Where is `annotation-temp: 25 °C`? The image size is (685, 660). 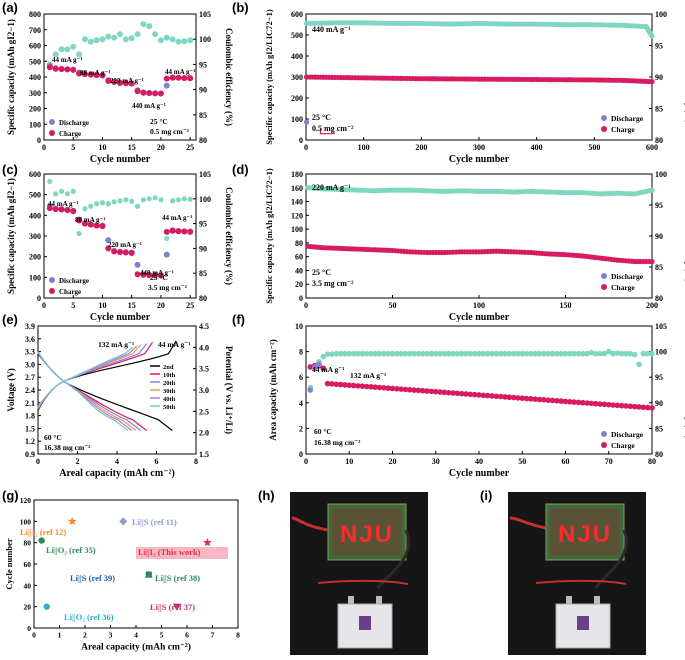
annotation-temp: 25 °C is located at coordinates (321, 117).